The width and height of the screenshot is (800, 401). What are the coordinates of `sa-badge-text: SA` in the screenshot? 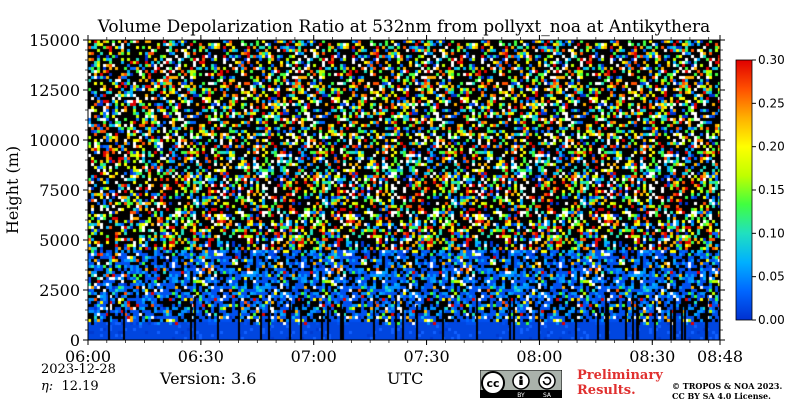 It's located at (547, 395).